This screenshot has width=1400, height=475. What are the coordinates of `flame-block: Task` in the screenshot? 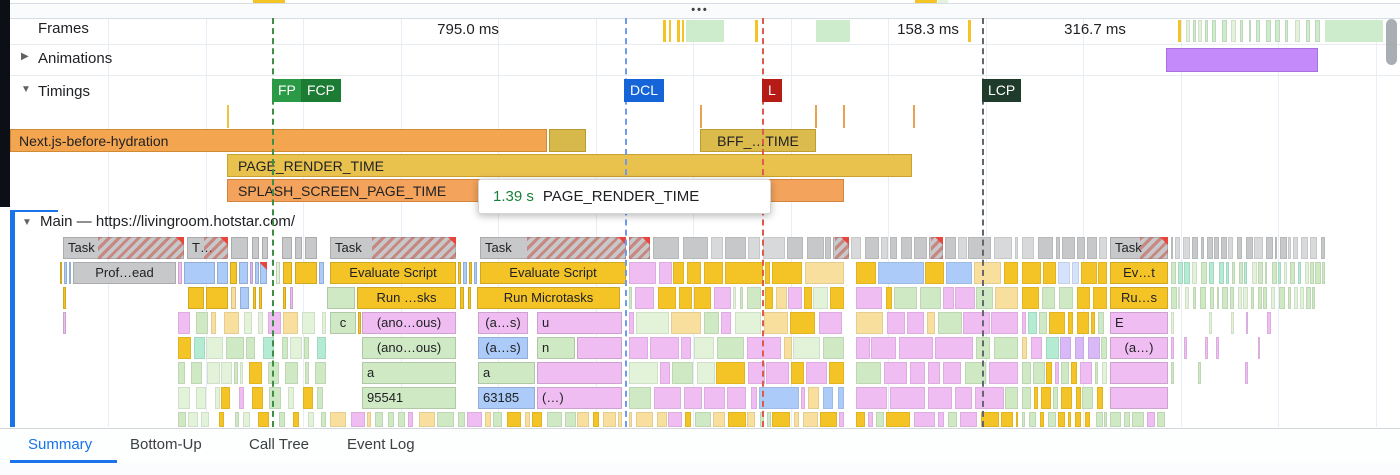 It's located at (1139, 248).